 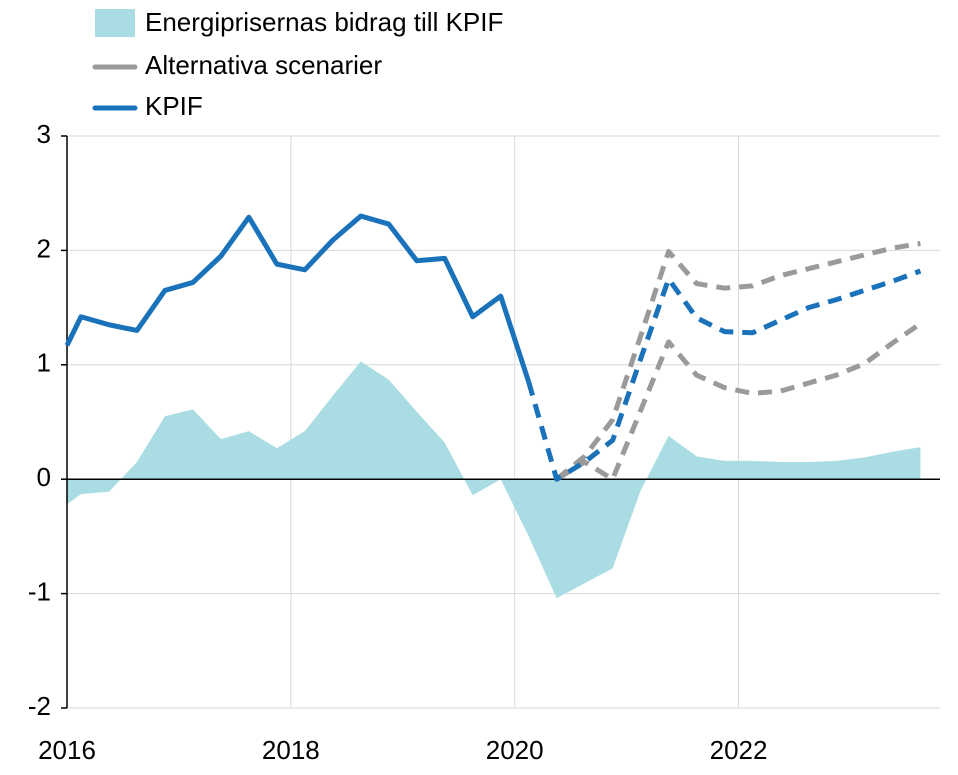 What do you see at coordinates (115, 23) in the screenshot?
I see `legend-swatch-area` at bounding box center [115, 23].